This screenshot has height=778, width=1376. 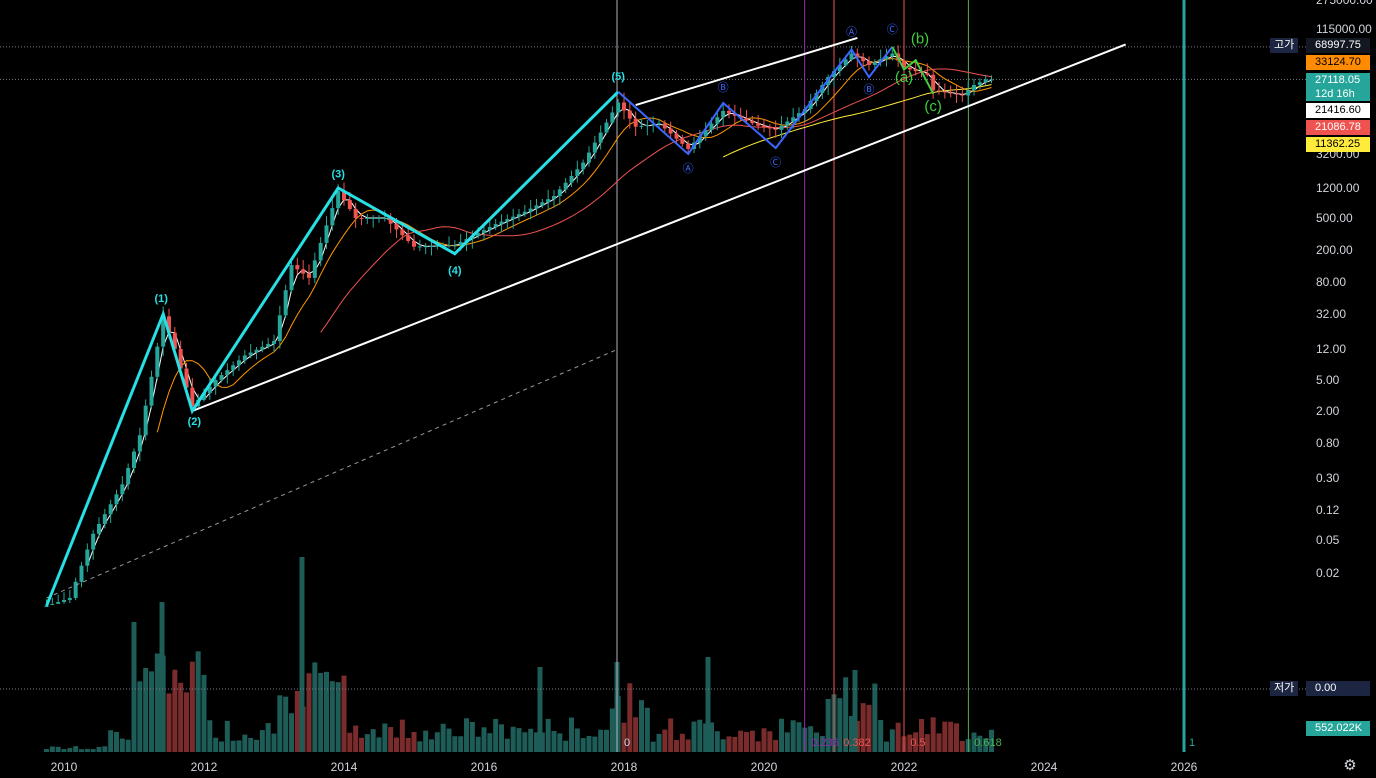 I want to click on price-tick-label: 0.12, so click(x=1328, y=510).